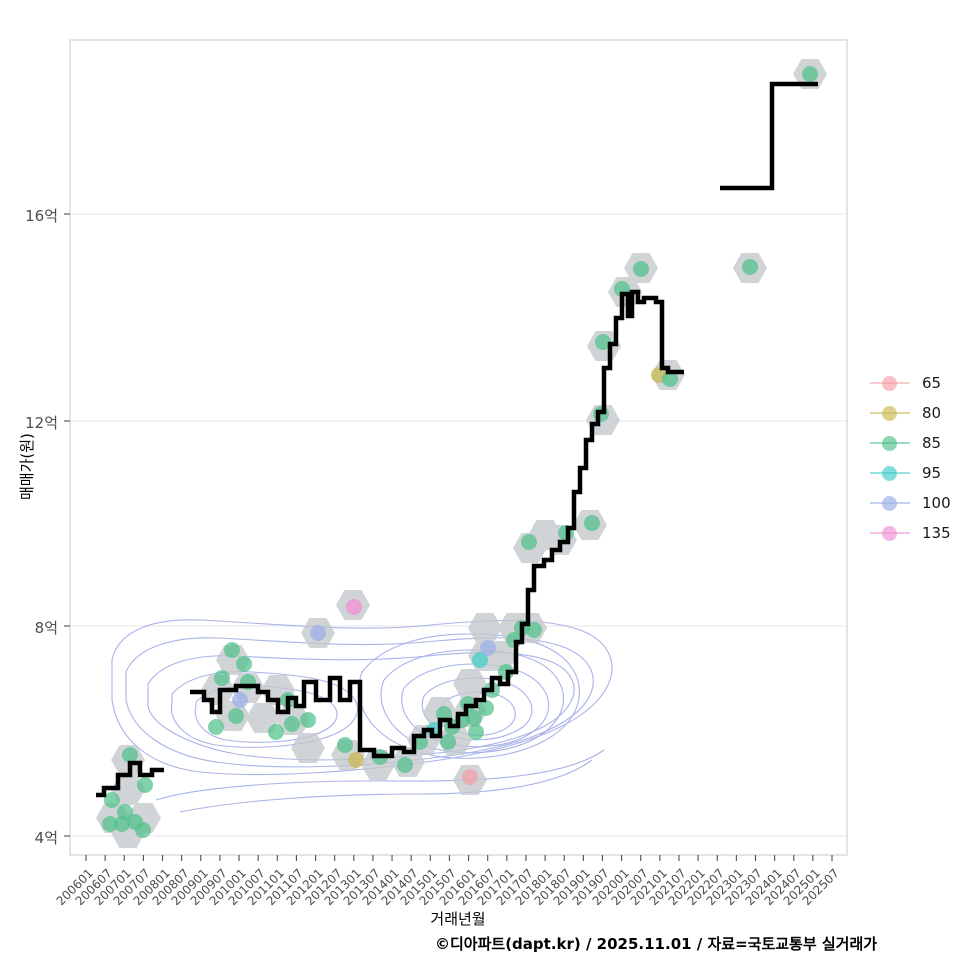 The image size is (960, 960). I want to click on x-axis-ticks, so click(459, 858).